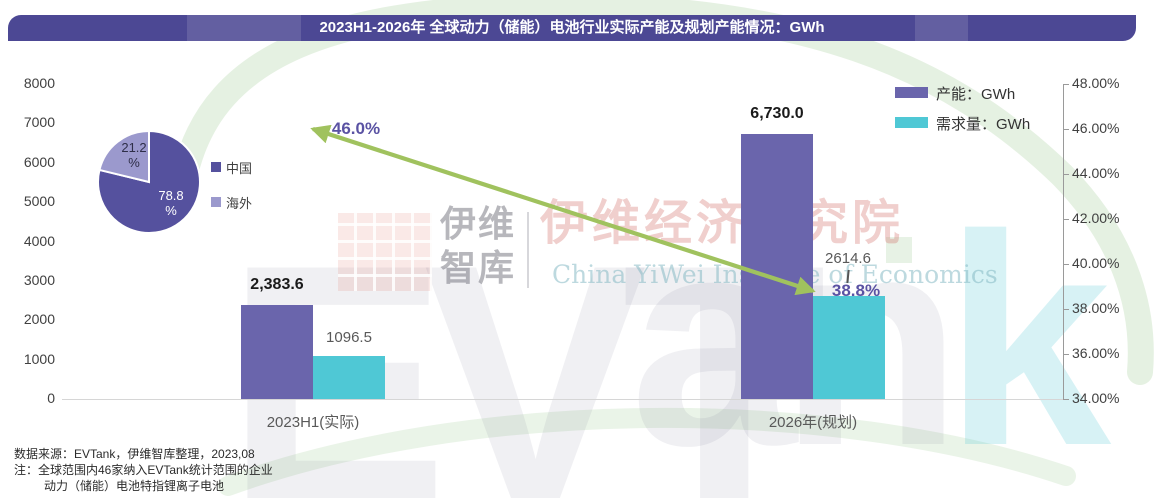 Image resolution: width=1156 pixels, height=498 pixels. I want to click on legend-swatch-demand, so click(911, 122).